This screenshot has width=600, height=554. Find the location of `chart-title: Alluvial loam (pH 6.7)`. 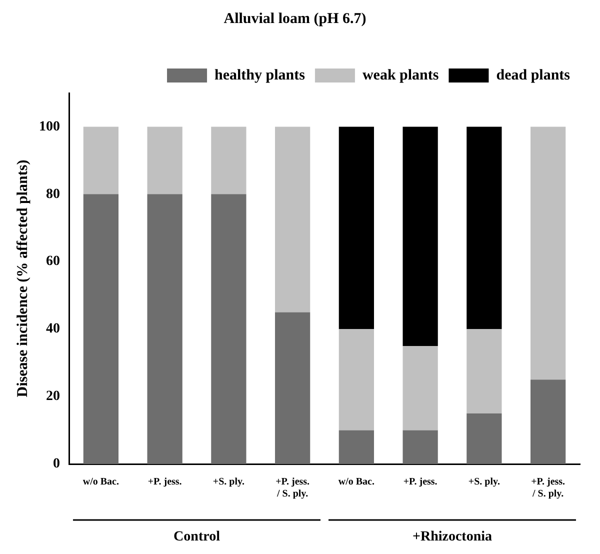

chart-title: Alluvial loam (pH 6.7) is located at coordinates (295, 18).